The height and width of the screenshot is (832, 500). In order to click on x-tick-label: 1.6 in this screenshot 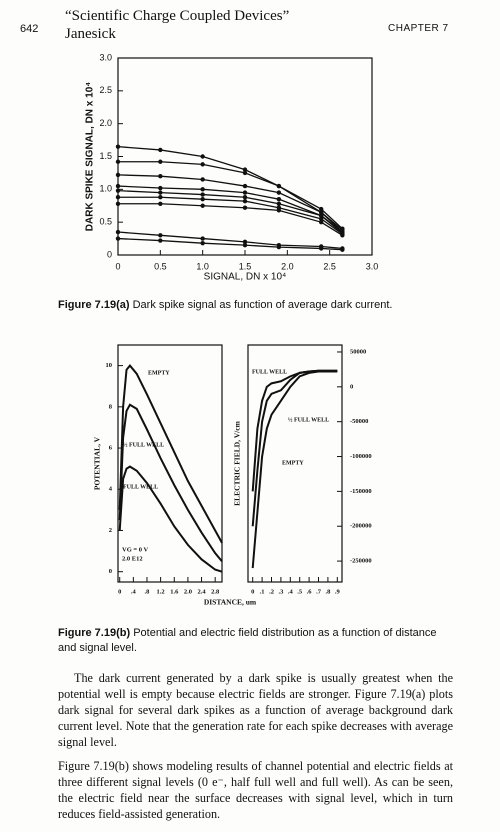, I will do `click(174, 591)`.